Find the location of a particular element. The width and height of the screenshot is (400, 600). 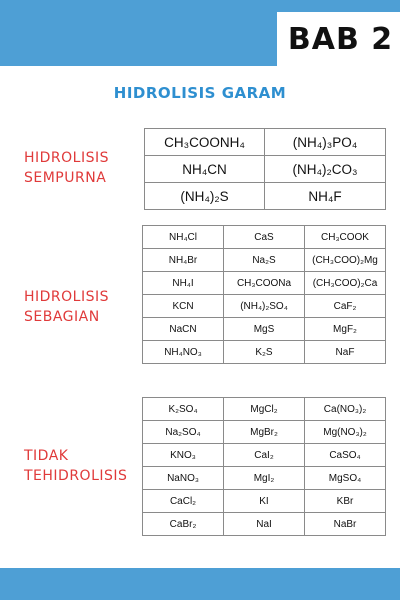

table-row: NH₄NO₃ K₂S NaF is located at coordinates (264, 352).